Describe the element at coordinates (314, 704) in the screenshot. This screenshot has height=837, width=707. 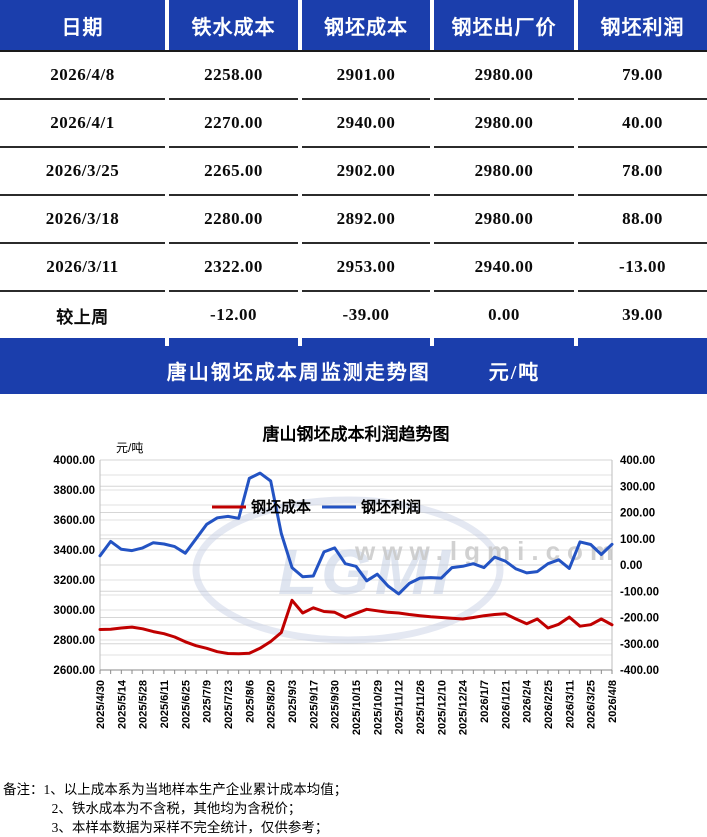
I see `x-axis-tick-label: 2025/9/17` at that location.